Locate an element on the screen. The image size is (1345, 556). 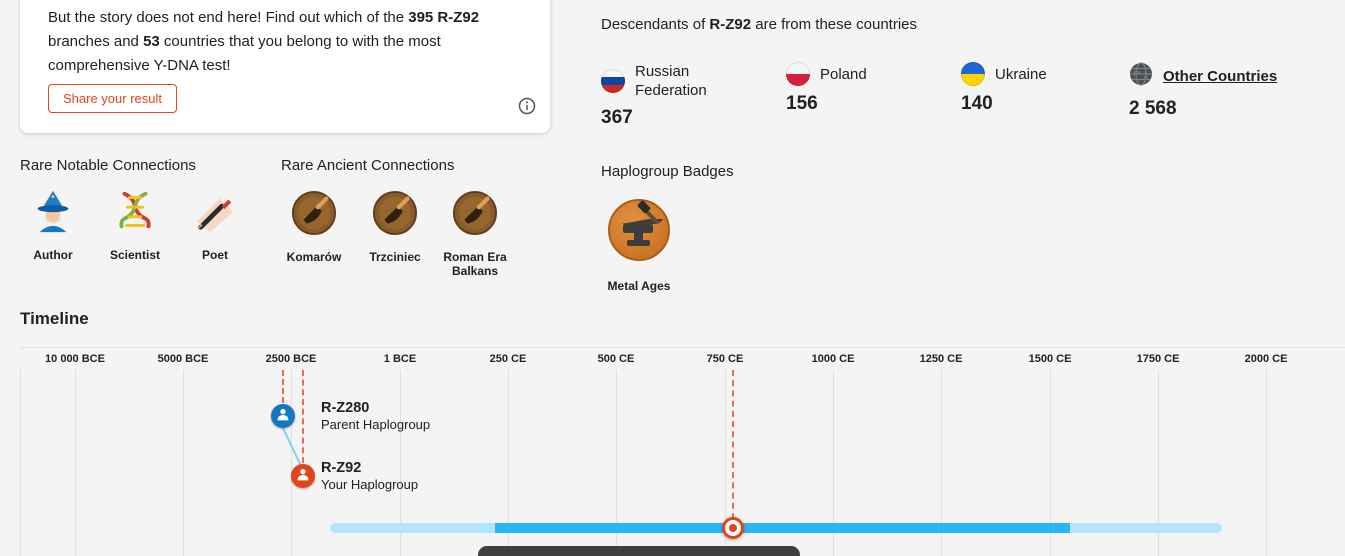
timeline-tick: 1 BCE is located at coordinates (400, 359).